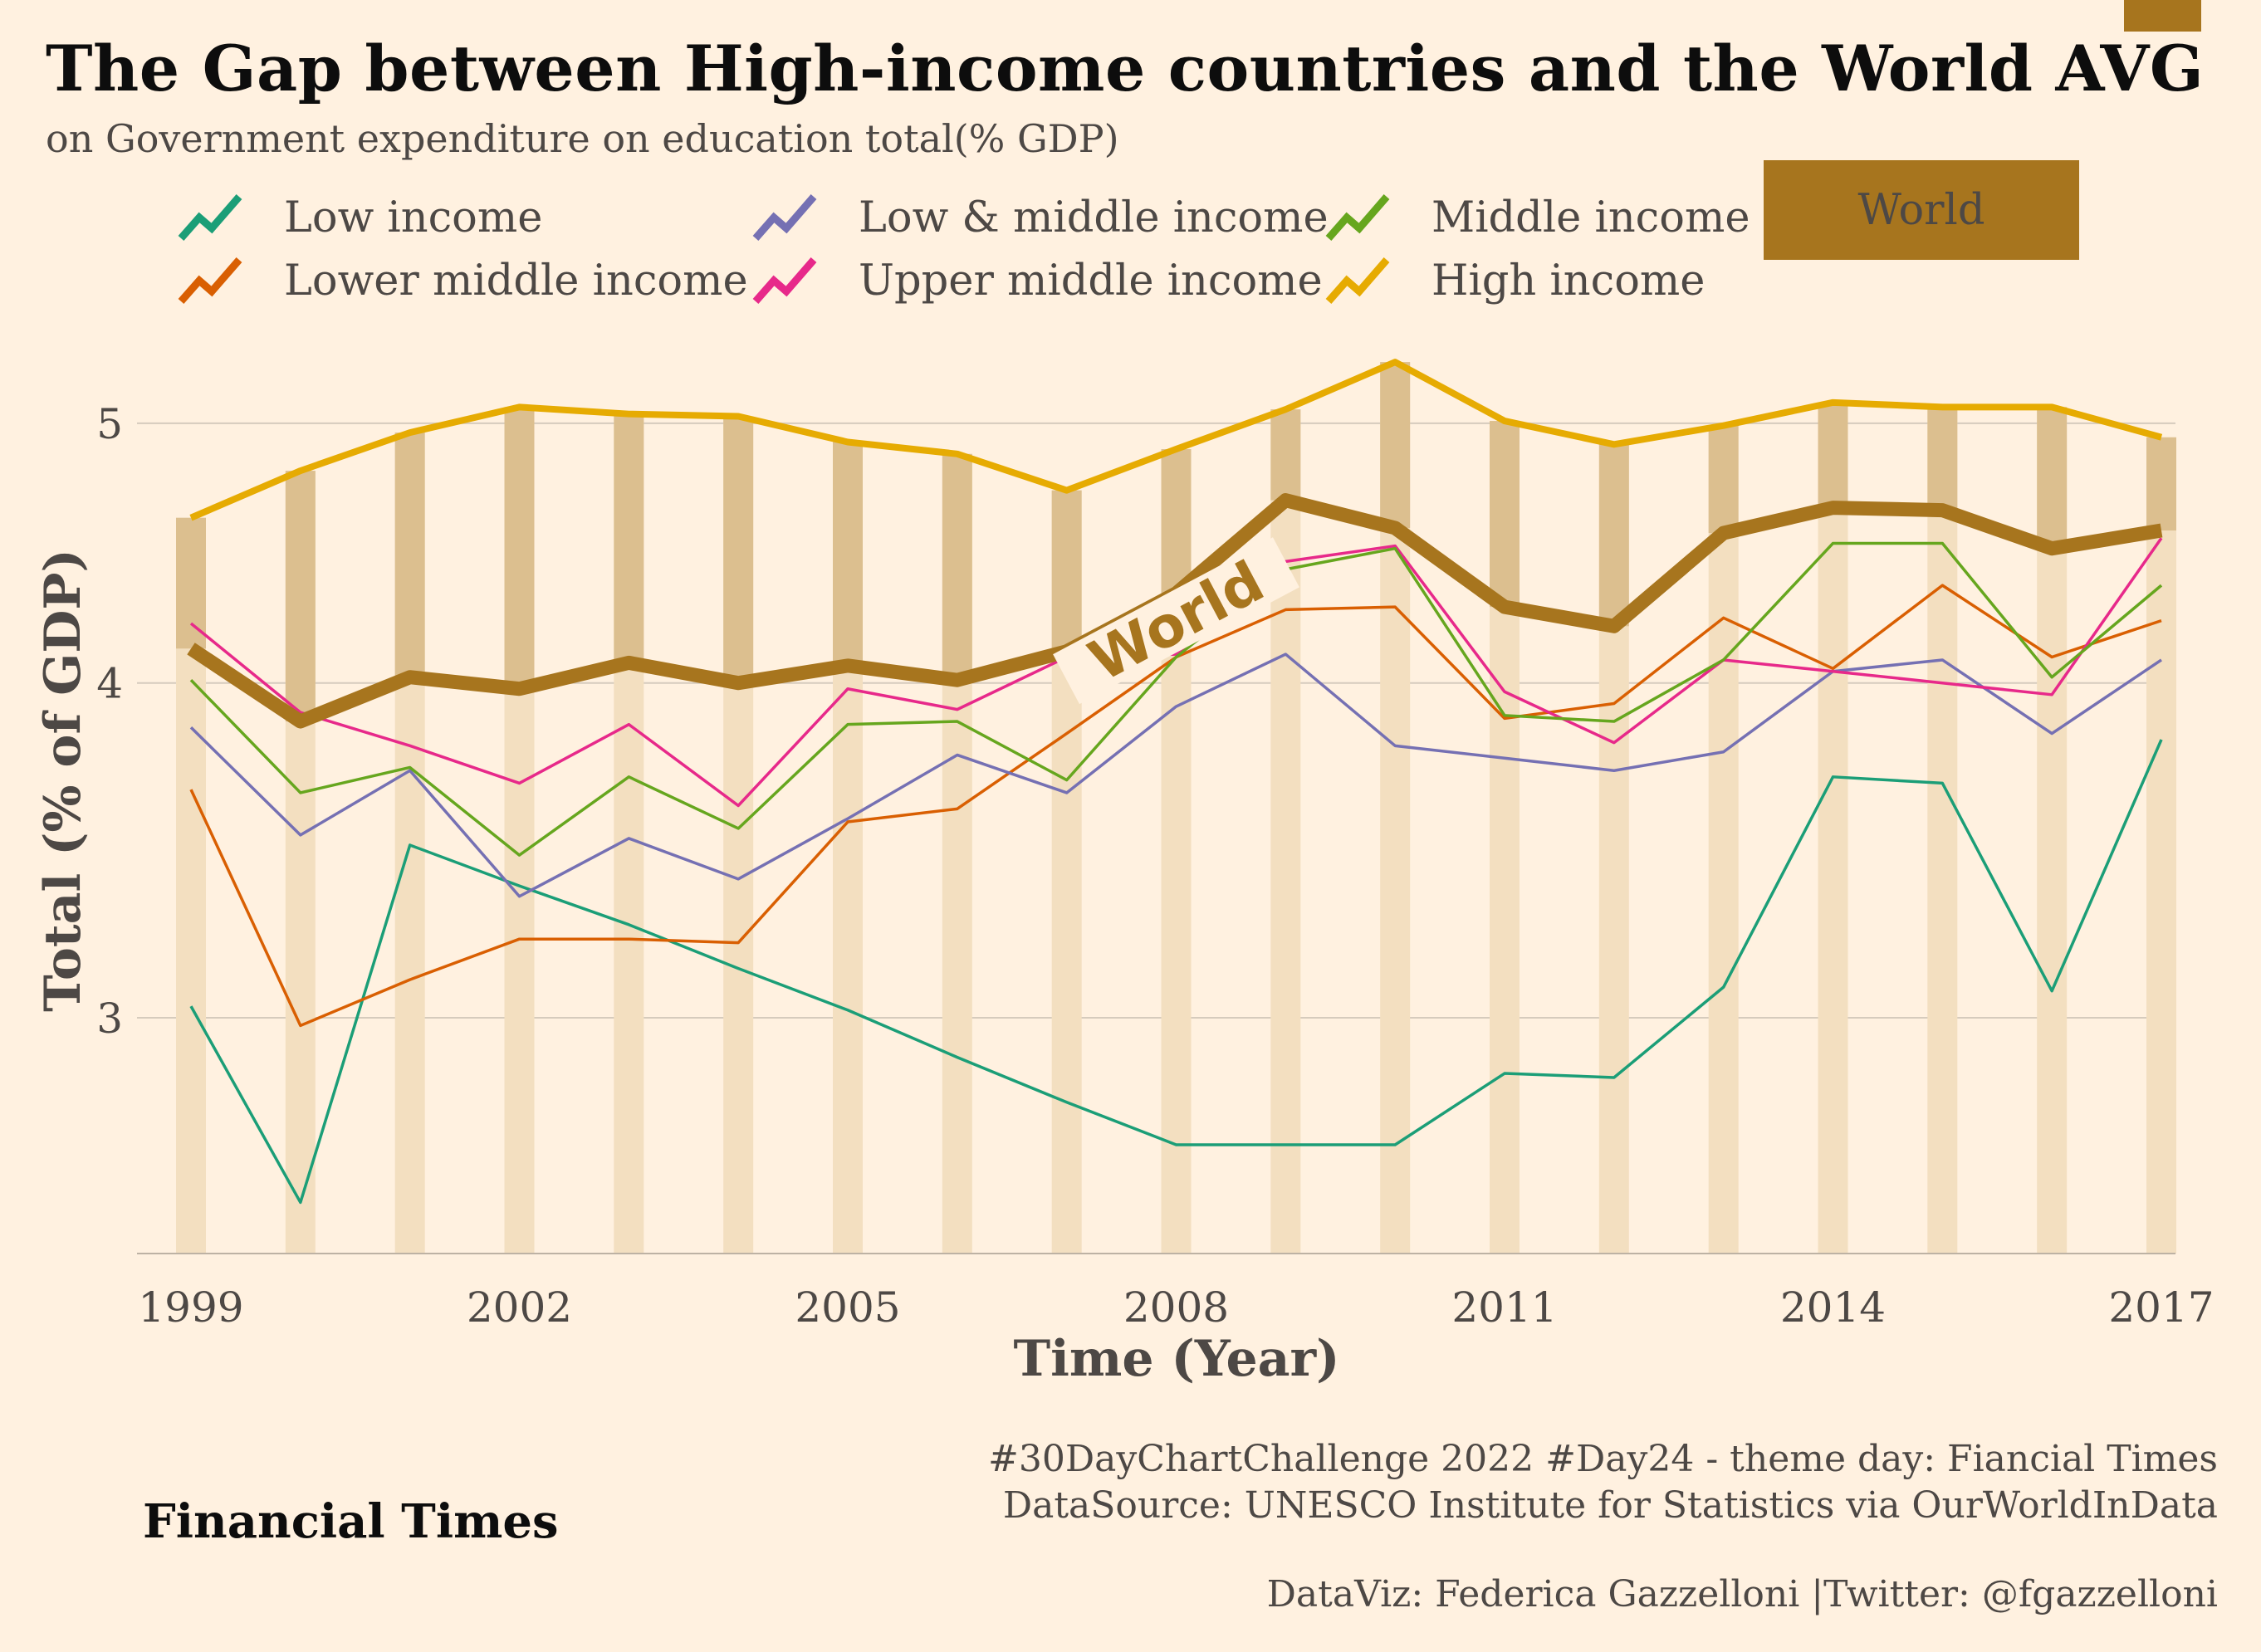  What do you see at coordinates (1613, 535) in the screenshot?
I see `gap-bar-2012` at bounding box center [1613, 535].